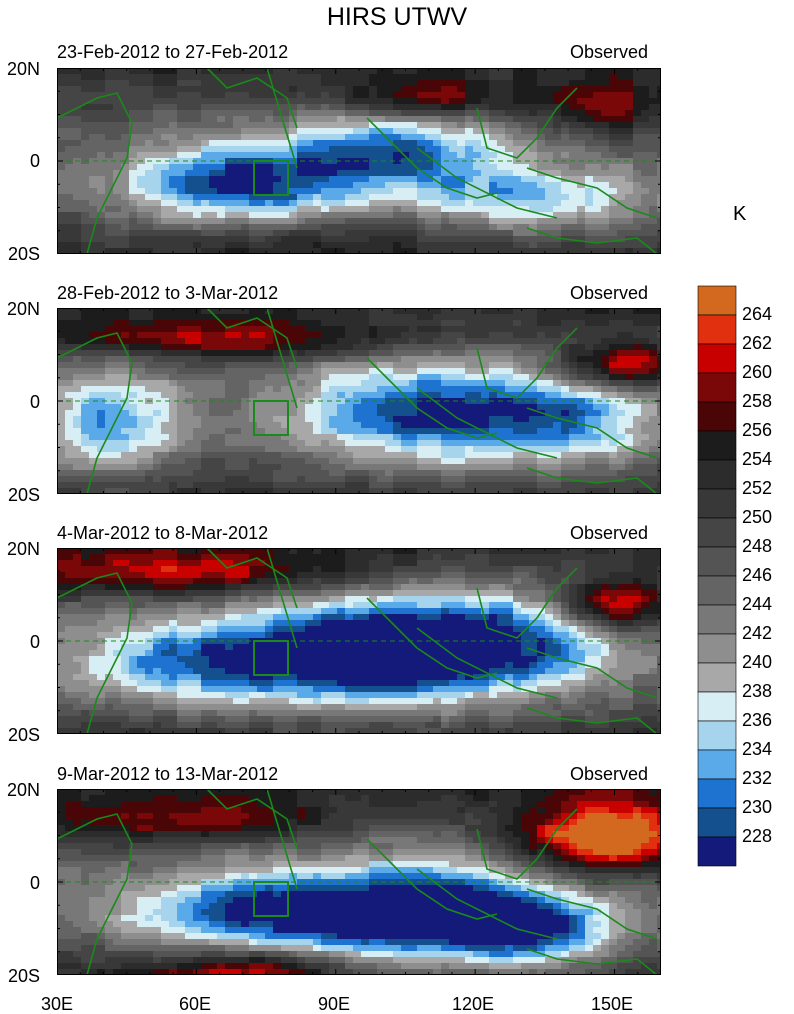 The image size is (794, 1014). Describe the element at coordinates (612, 1004) in the screenshot. I see `lon-label-150e: 150E` at that location.